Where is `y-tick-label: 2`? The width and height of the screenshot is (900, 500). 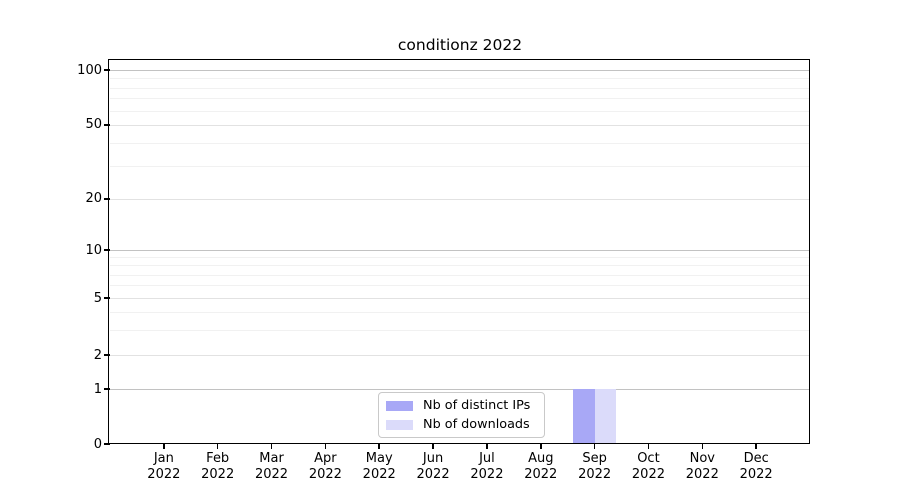 y-tick-label: 2 is located at coordinates (97, 355).